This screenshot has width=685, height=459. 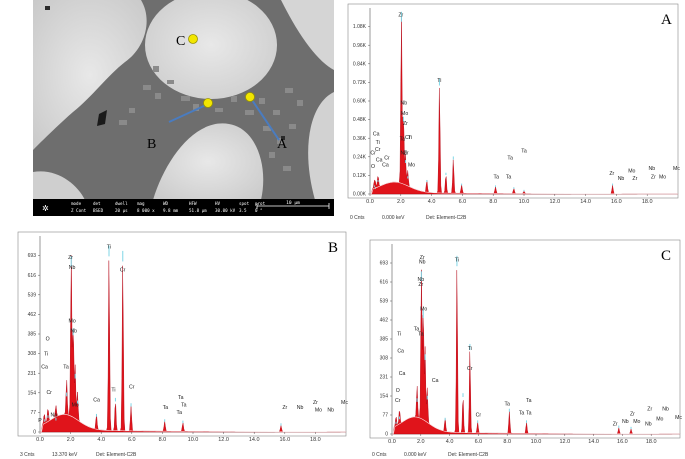 I want to click on footer-cnts: 3 Cnts, so click(x=27, y=455).